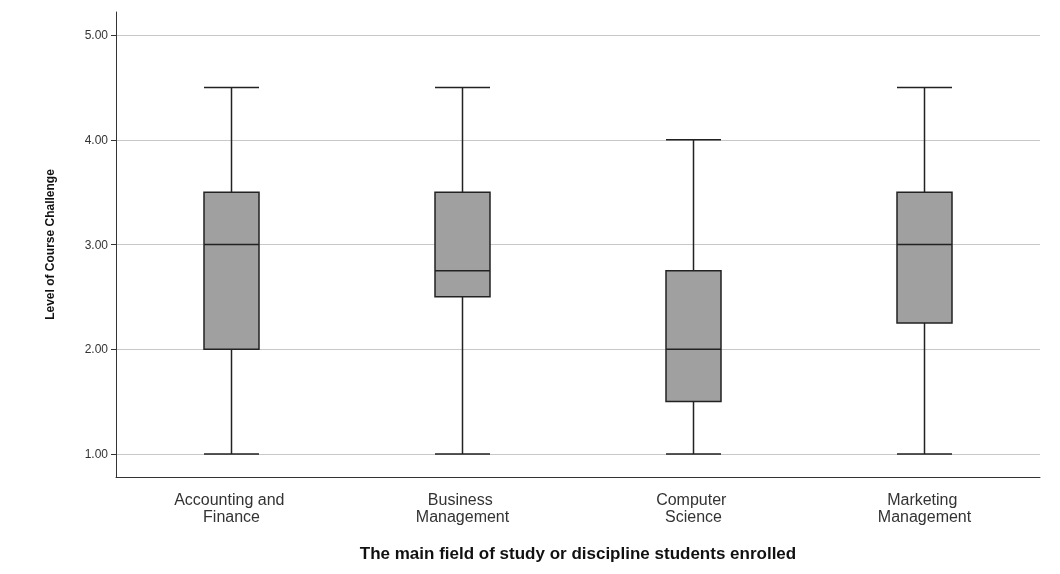 Image resolution: width=1060 pixels, height=574 pixels. What do you see at coordinates (96, 139) in the screenshot?
I see `y-tick-label: 4.00` at bounding box center [96, 139].